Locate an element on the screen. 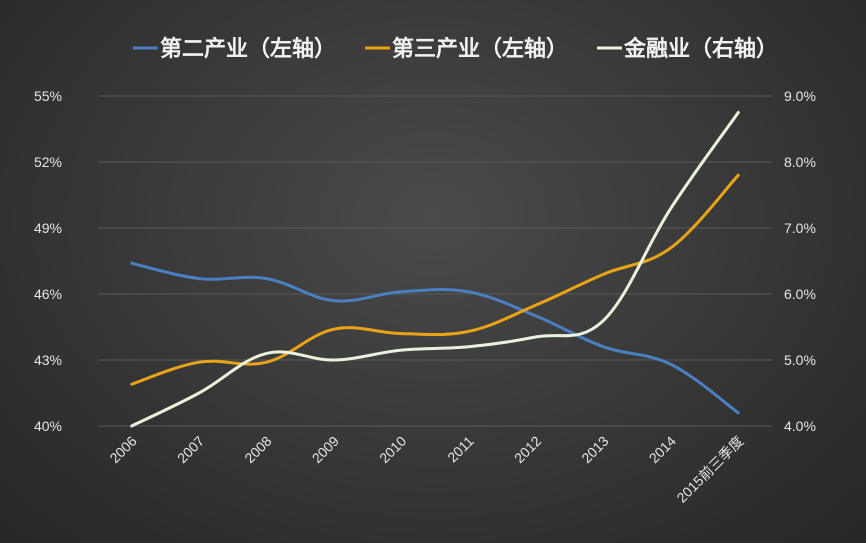 The image size is (866, 543). right-y-tick-label: 6.0% is located at coordinates (800, 294).